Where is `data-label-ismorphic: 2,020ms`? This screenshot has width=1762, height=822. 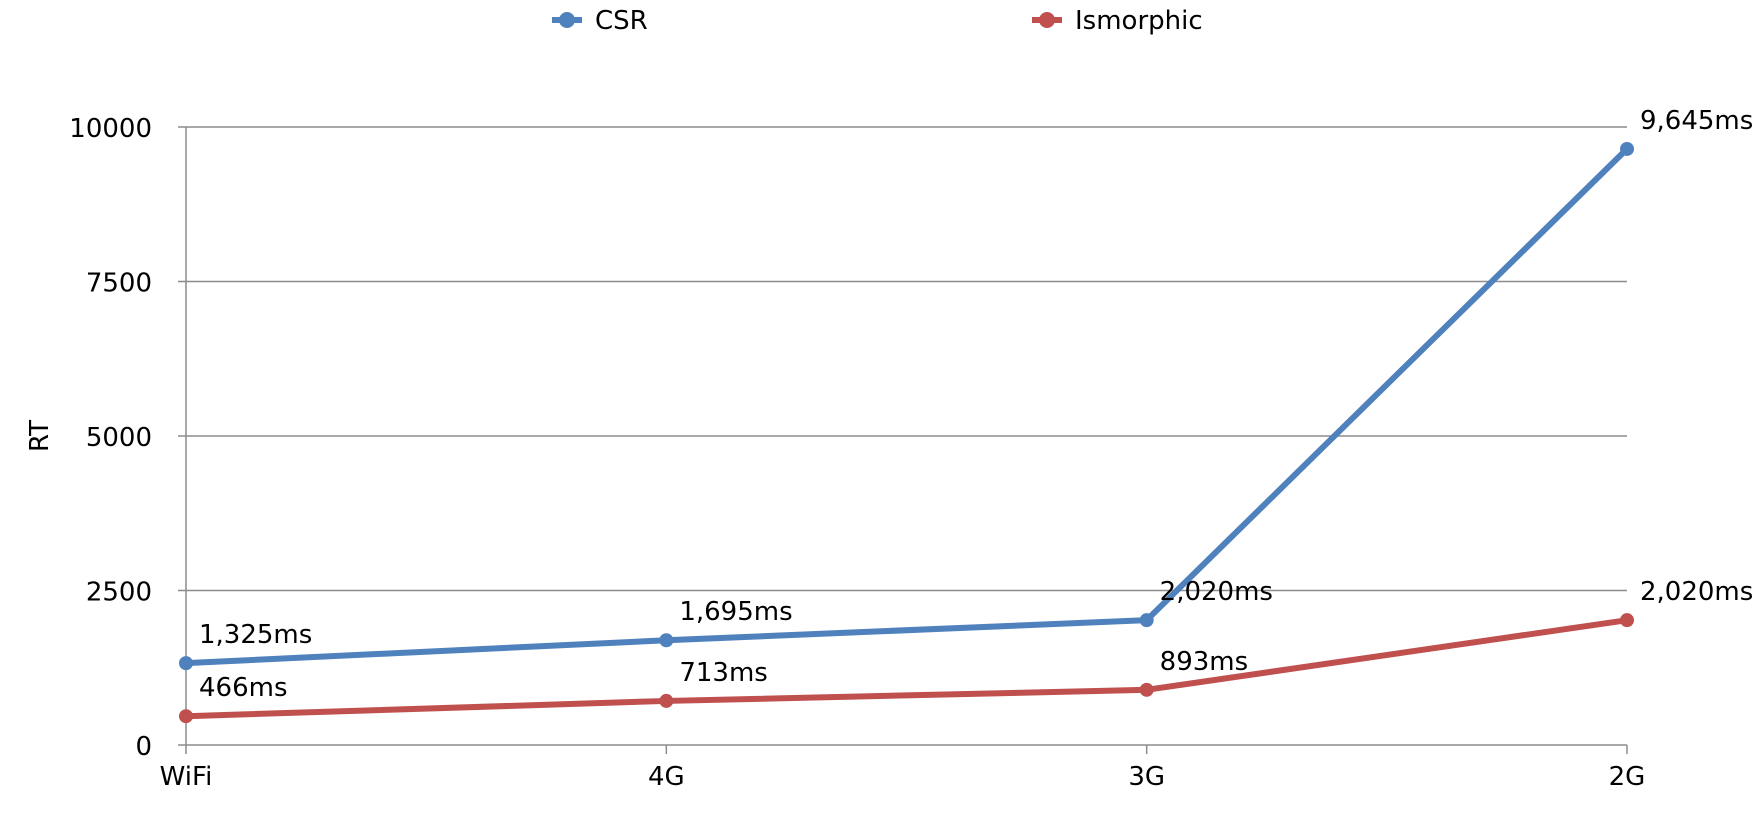
data-label-ismorphic: 2,020ms is located at coordinates (1696, 592).